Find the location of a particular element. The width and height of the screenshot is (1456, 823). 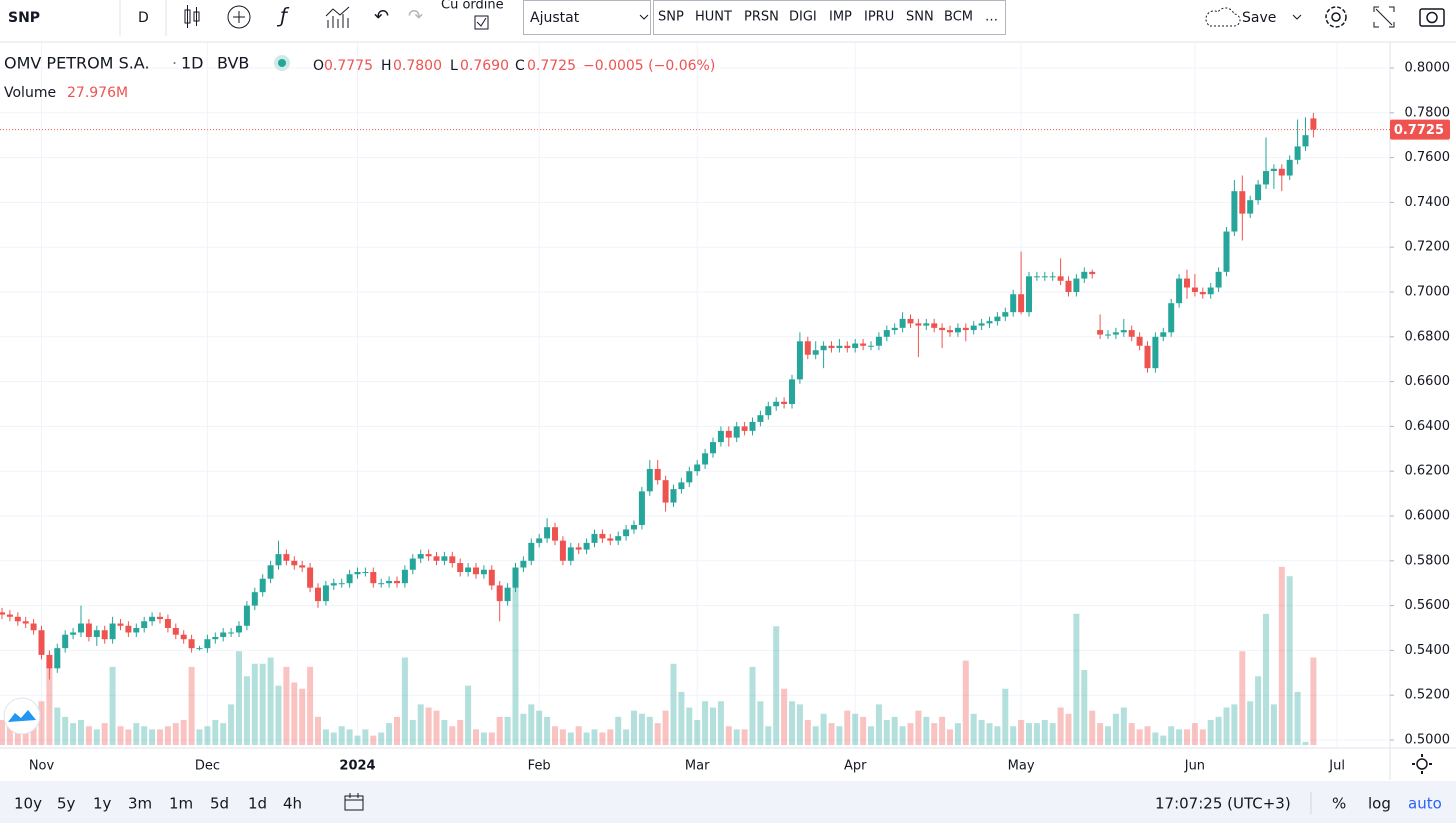

range-button: 1d is located at coordinates (257, 804).